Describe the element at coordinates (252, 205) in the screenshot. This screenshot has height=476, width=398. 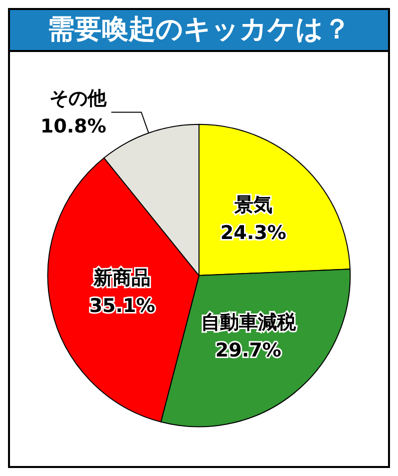
I see `slice-label: 景気` at that location.